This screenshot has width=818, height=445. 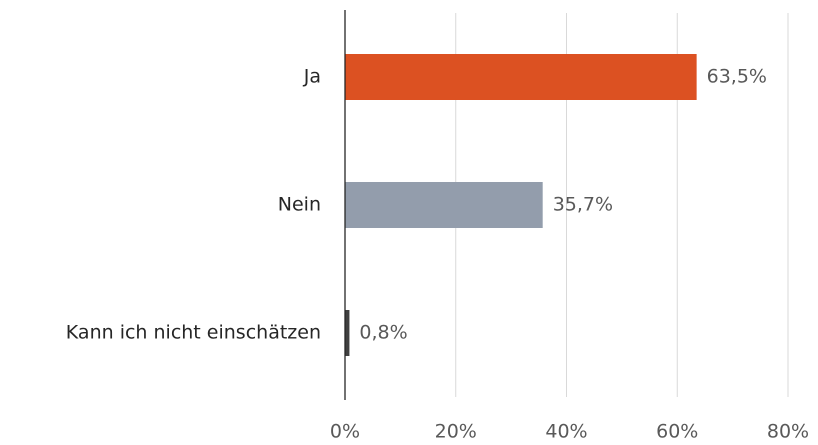 I want to click on value-label: 63,5%, so click(x=737, y=77).